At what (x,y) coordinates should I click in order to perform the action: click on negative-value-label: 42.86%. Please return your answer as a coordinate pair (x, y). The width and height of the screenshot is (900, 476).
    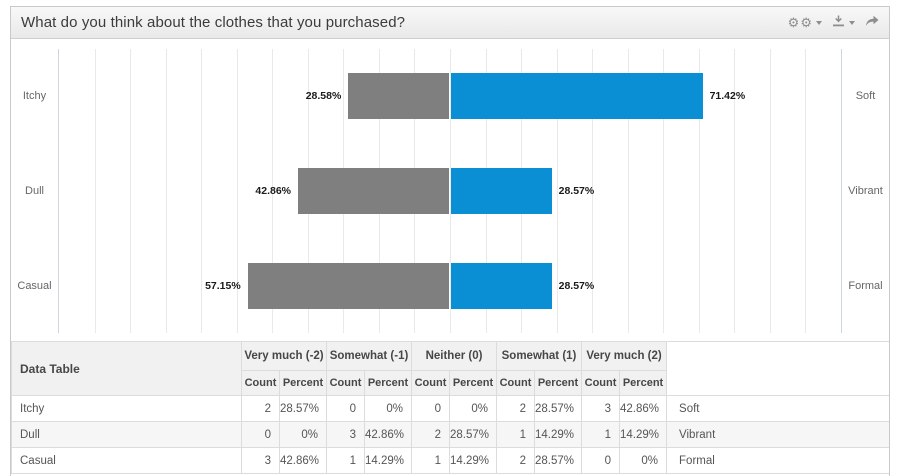
    Looking at the image, I should click on (273, 190).